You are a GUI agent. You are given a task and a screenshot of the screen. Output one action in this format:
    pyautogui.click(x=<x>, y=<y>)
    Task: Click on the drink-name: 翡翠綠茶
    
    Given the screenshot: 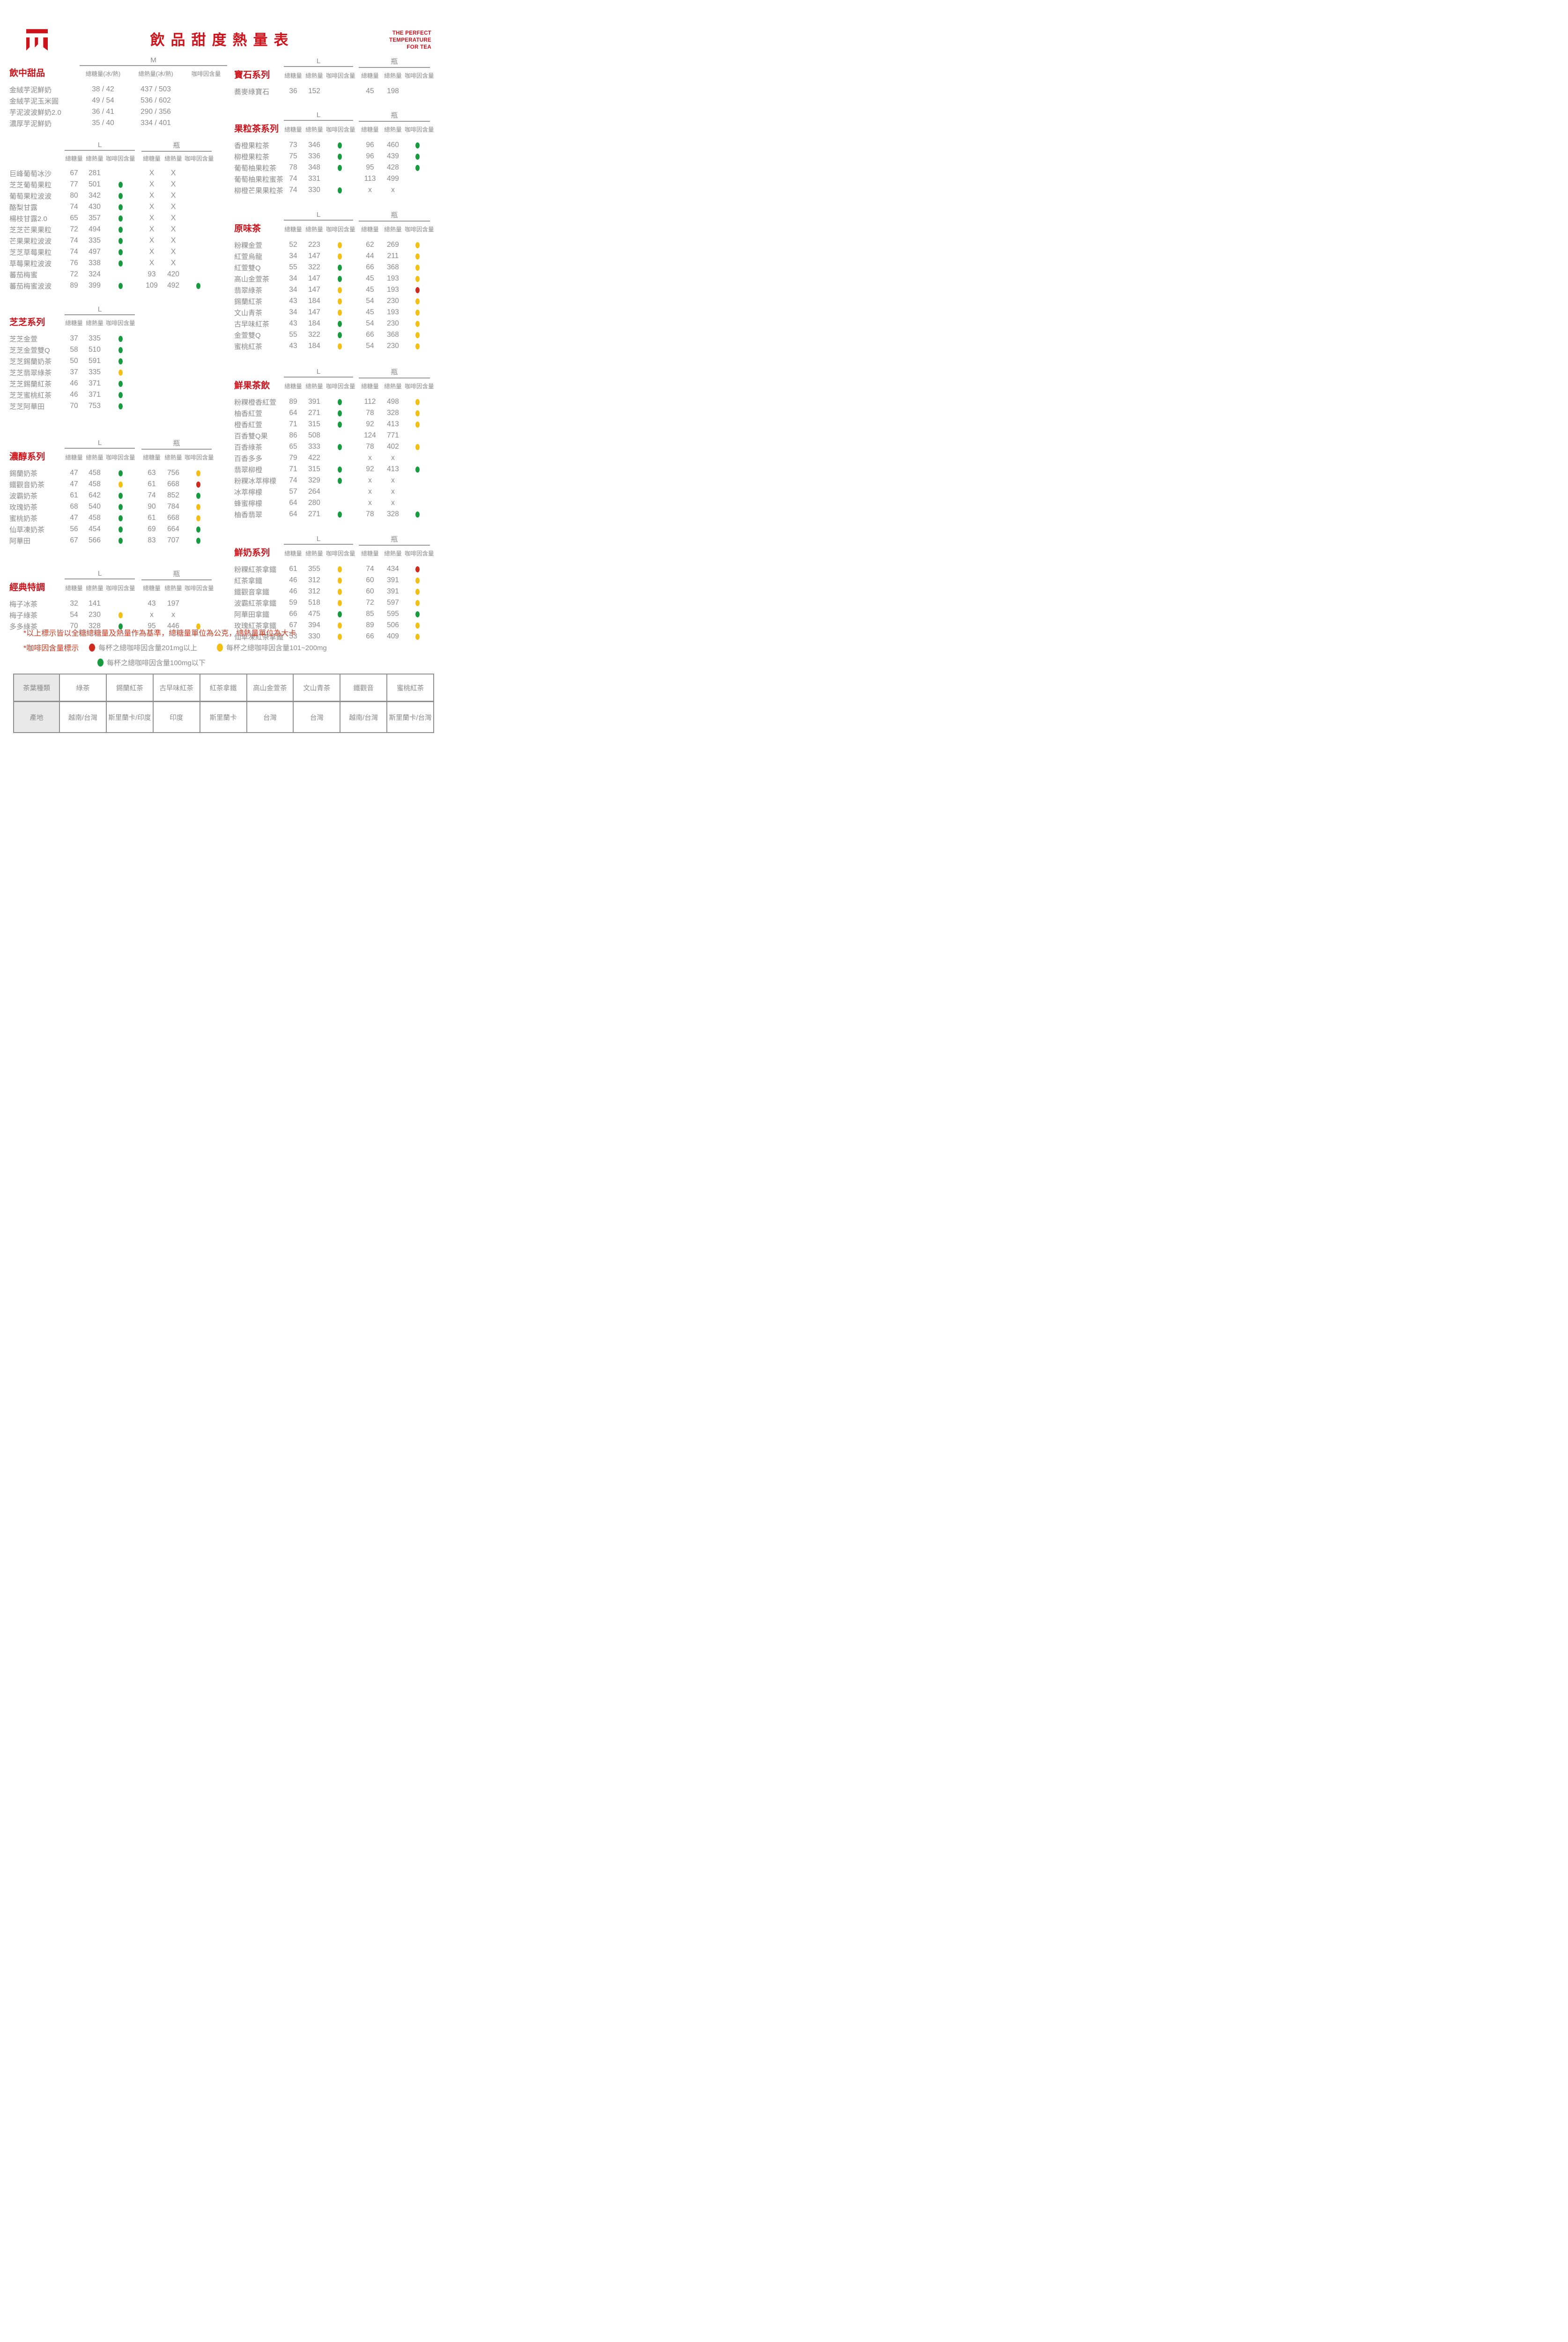 What is the action you would take?
    pyautogui.click(x=248, y=290)
    